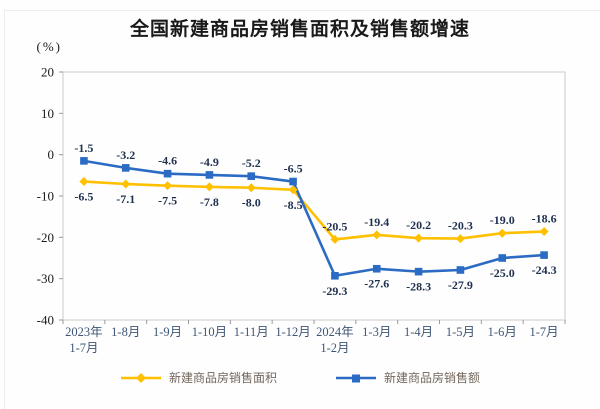 This screenshot has height=409, width=600. What do you see at coordinates (83, 148) in the screenshot?
I see `sales-amount-data-label: -1.5` at bounding box center [83, 148].